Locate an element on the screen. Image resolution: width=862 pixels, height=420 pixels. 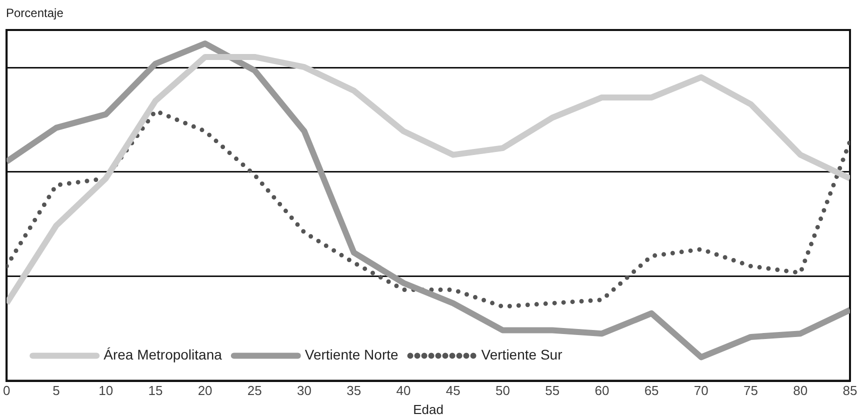
x-tick-label: 25 is located at coordinates (254, 390).